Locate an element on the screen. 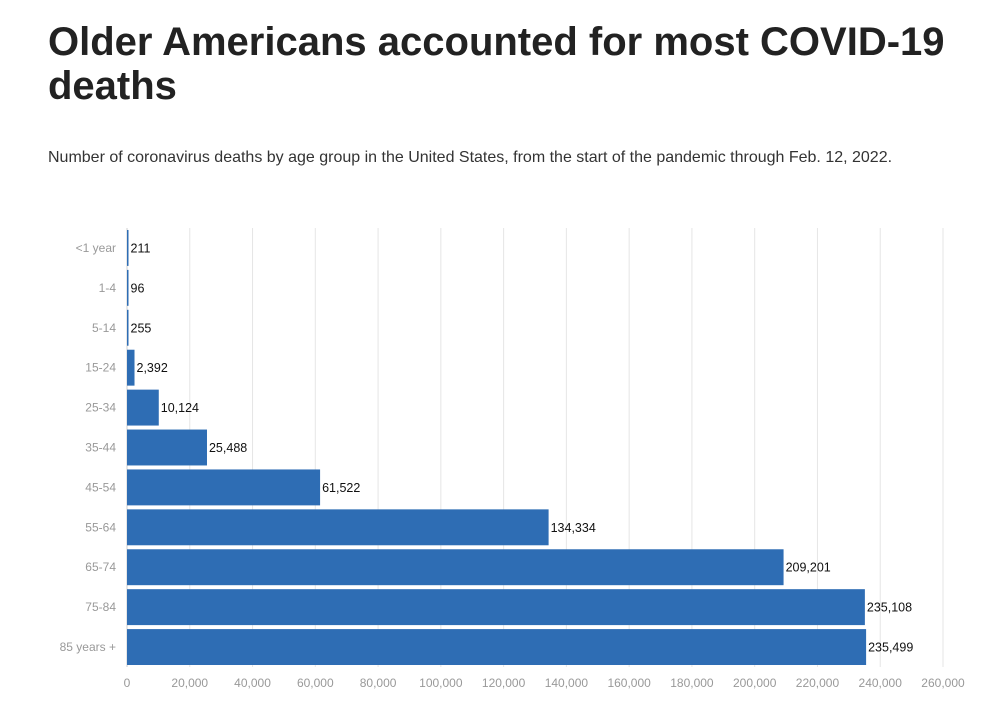  bar-value-label: 255 is located at coordinates (141, 328).